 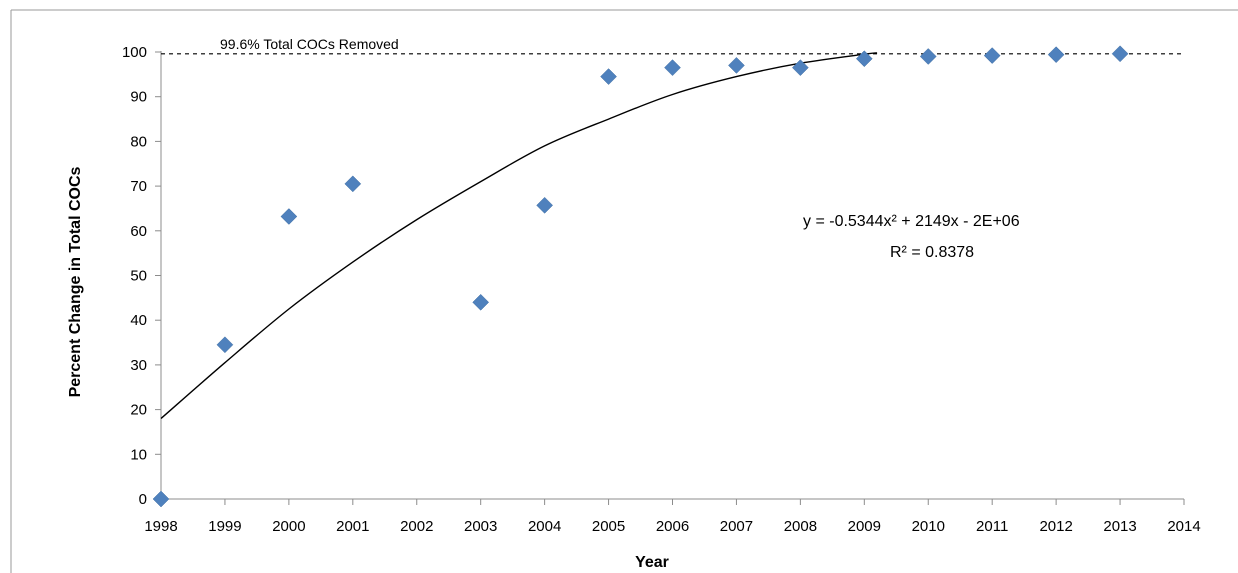 What do you see at coordinates (138, 365) in the screenshot?
I see `y-tick-label: 30` at bounding box center [138, 365].